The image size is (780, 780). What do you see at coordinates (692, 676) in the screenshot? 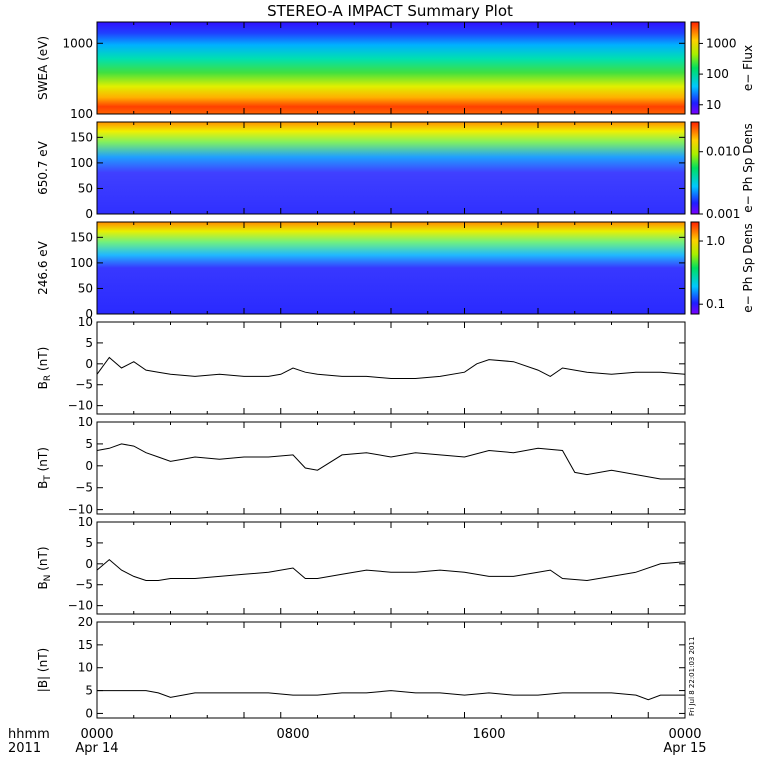
I see `side-stamp: Fri Jul 8 22:01:03 2011` at bounding box center [692, 676].